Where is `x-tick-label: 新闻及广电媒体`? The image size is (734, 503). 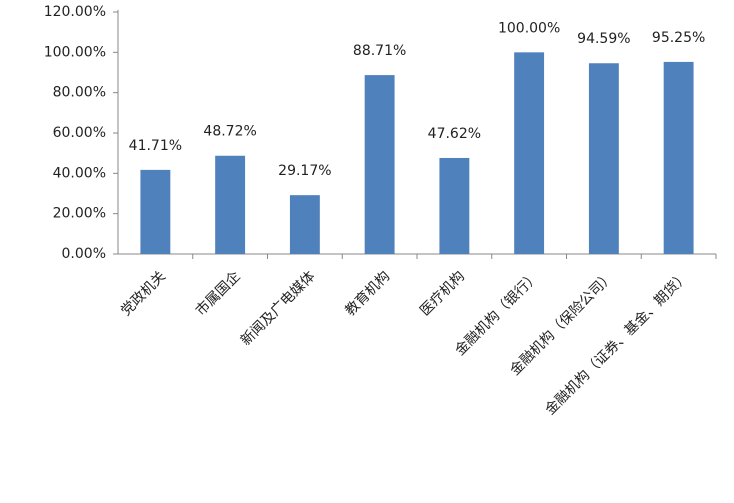
x-tick-label: 新闻及广电媒体 is located at coordinates (278, 308).